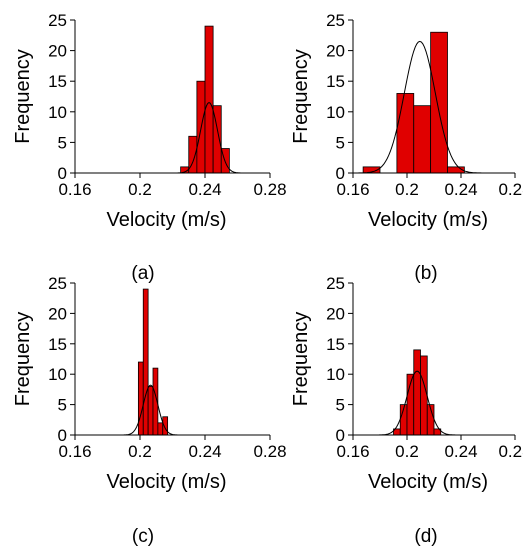 The height and width of the screenshot is (549, 523). Describe the element at coordinates (425, 273) in the screenshot. I see `panel-label: (b)` at that location.